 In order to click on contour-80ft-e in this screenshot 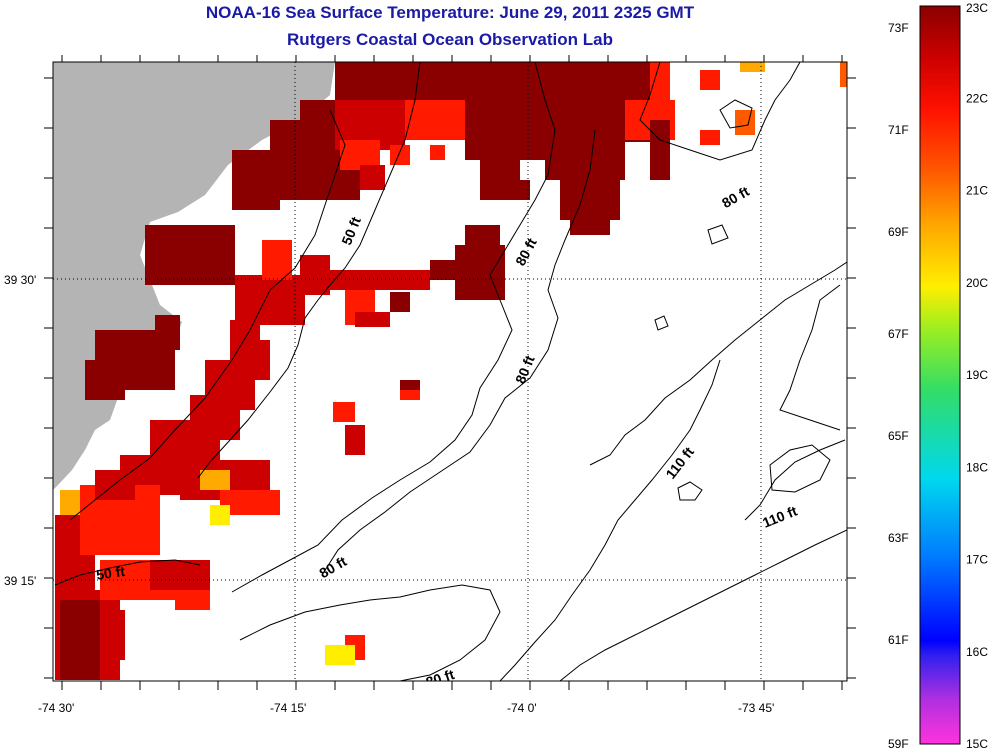, I will do `click(720, 111)`.